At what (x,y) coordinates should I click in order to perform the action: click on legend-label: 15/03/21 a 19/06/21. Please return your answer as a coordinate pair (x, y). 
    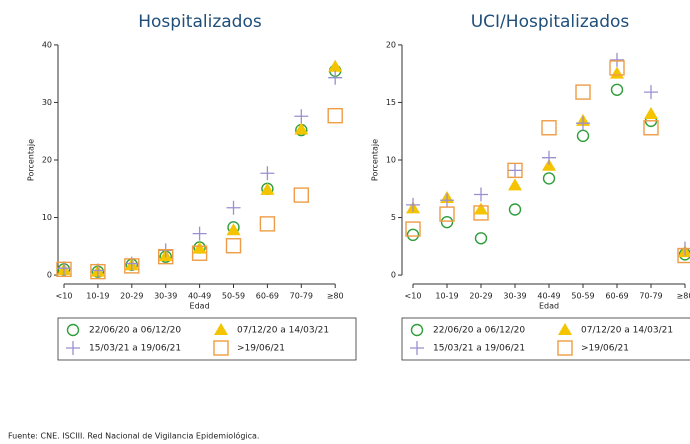
    Looking at the image, I should click on (479, 349).